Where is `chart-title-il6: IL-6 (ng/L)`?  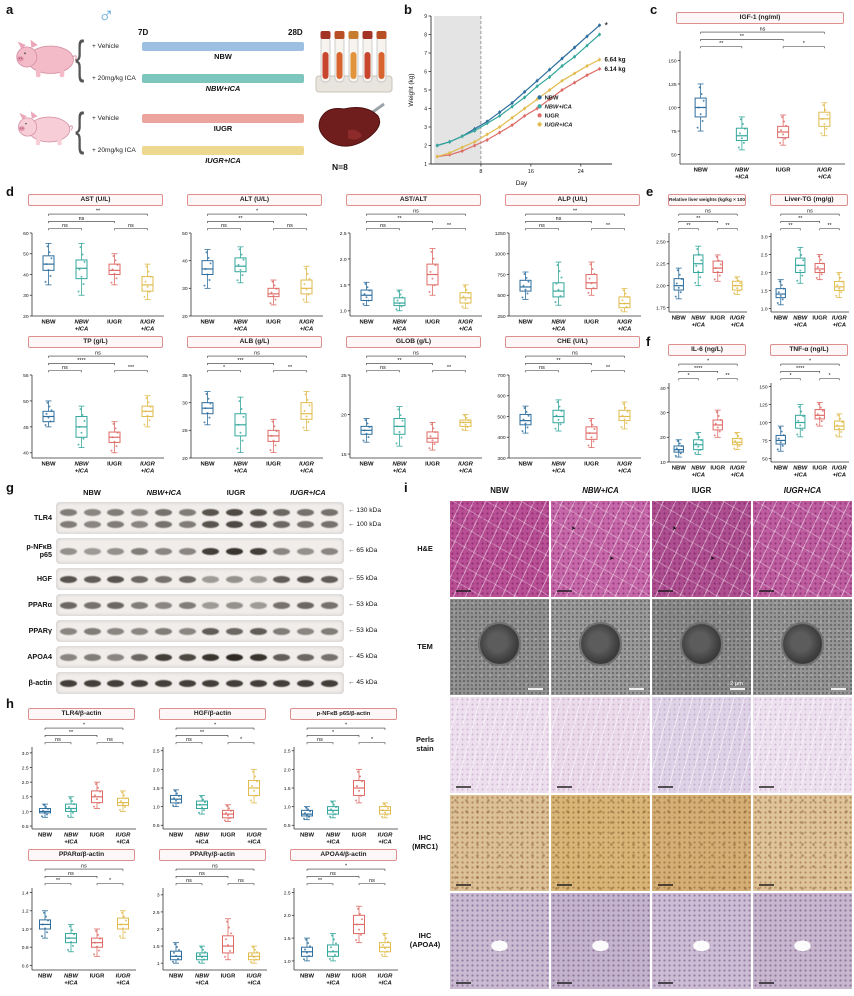
chart-title-il6: IL-6 (ng/L) is located at coordinates (707, 350).